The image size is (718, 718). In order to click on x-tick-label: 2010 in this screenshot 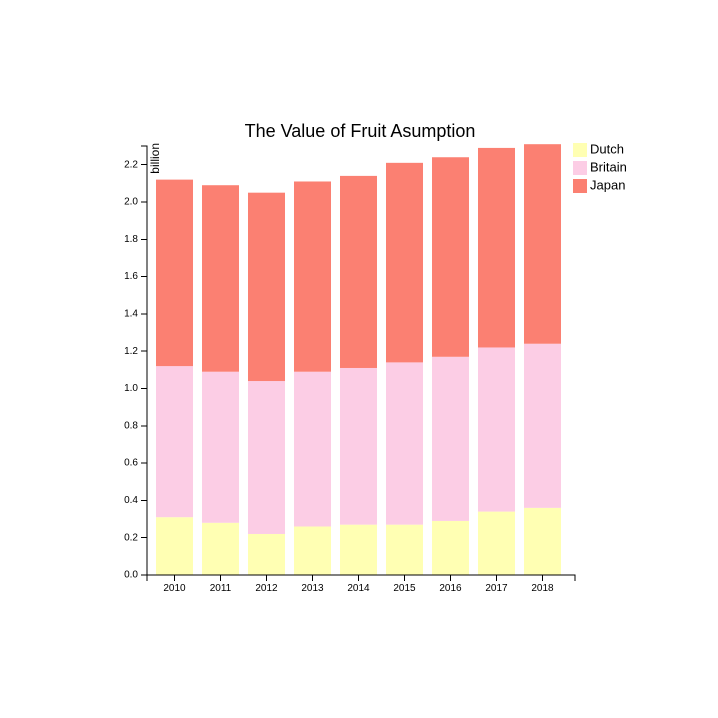, I will do `click(174, 588)`.